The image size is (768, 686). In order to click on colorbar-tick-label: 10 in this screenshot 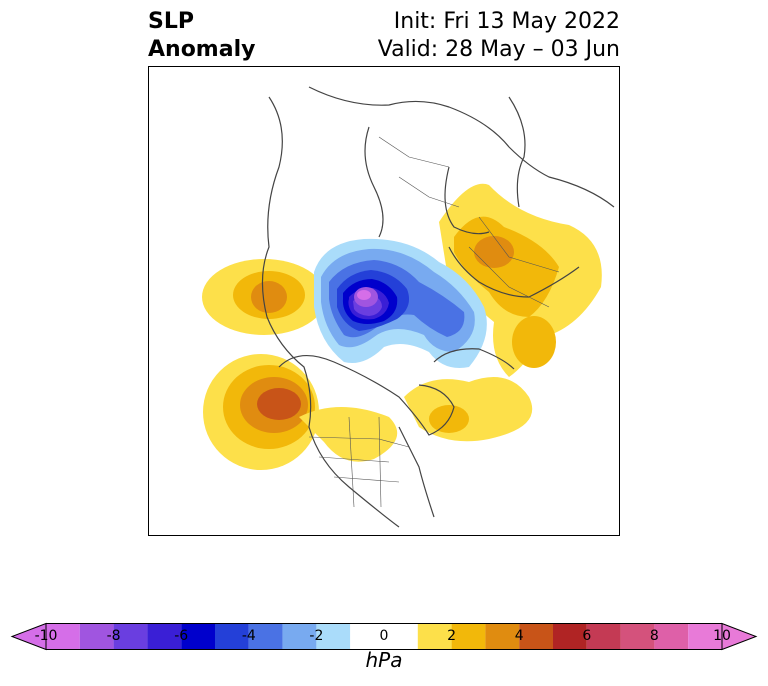, I will do `click(722, 636)`.